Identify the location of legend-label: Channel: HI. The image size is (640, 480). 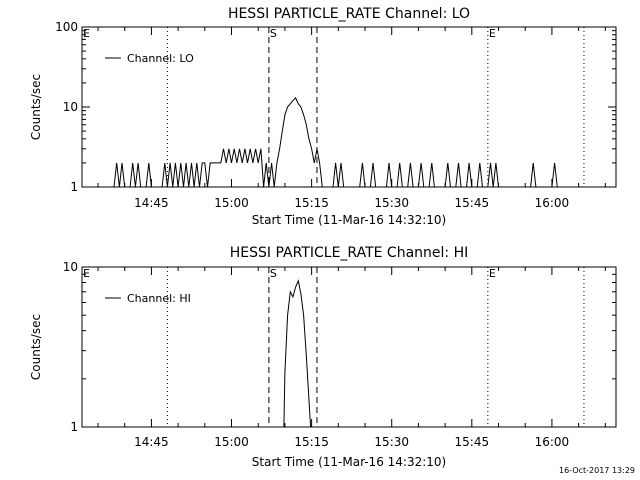
(159, 298).